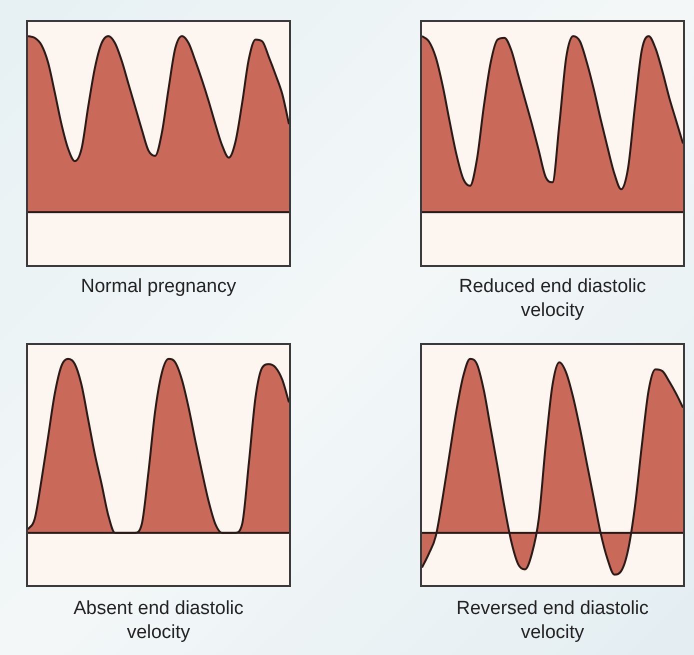  I want to click on text: Absent end diastolic velocity, so click(158, 621).